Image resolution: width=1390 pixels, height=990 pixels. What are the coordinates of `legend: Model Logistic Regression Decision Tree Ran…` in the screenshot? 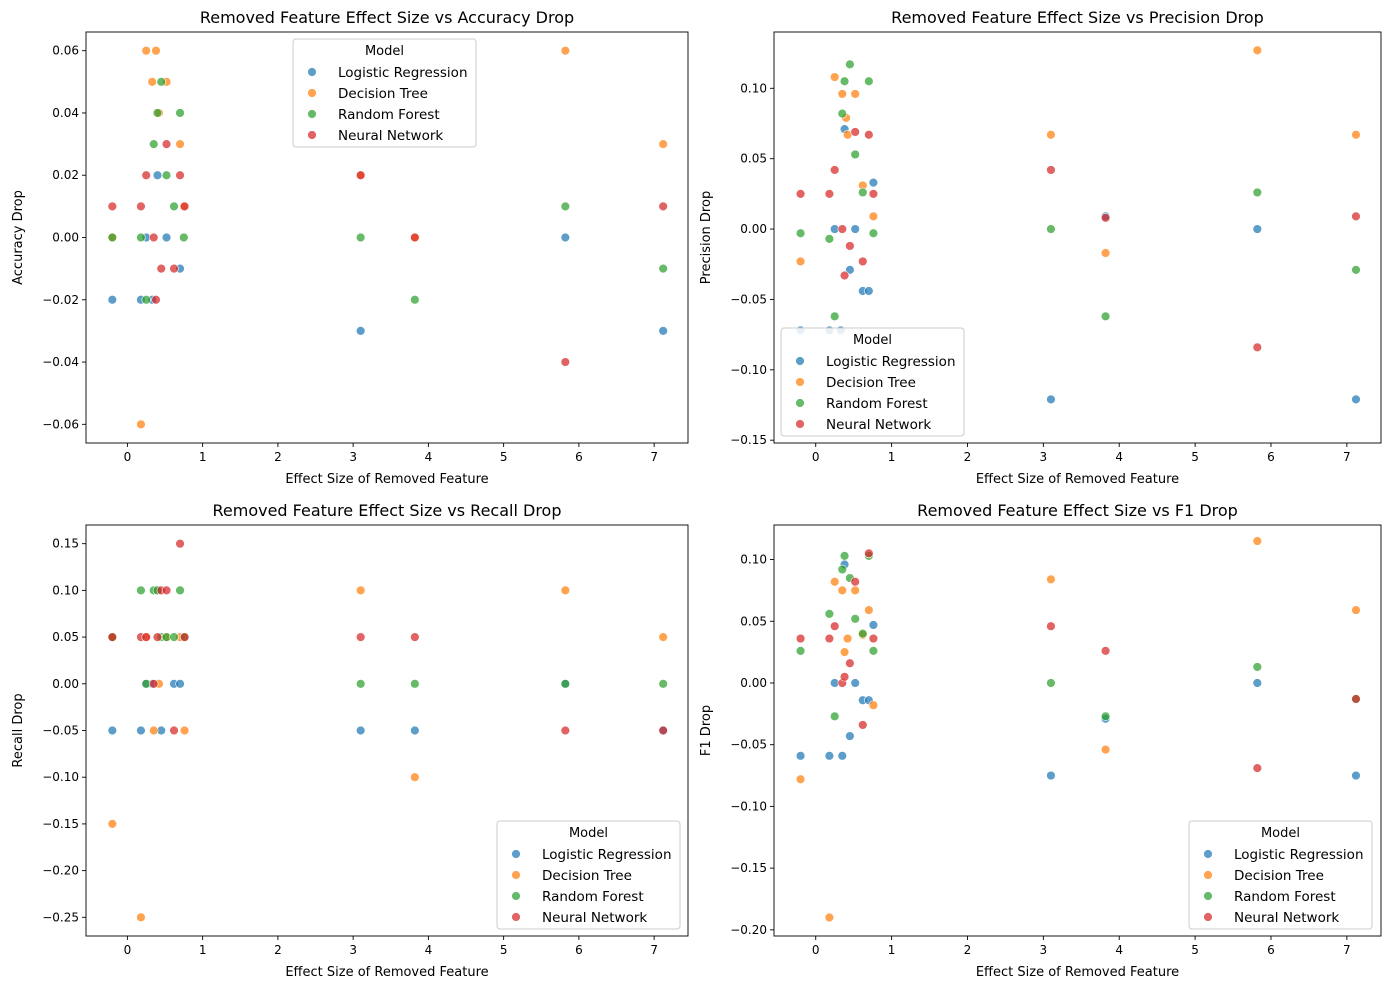 It's located at (872, 382).